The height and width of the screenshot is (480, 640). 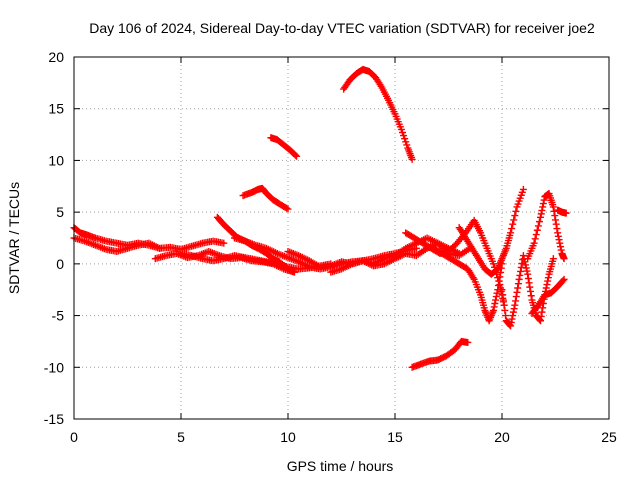 I want to click on y-tick-label: 0, so click(x=60, y=264).